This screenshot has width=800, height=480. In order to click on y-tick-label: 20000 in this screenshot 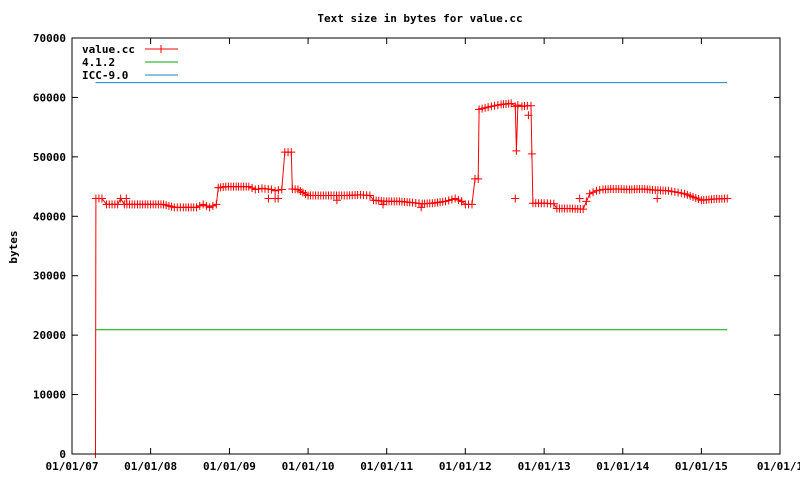, I will do `click(49, 335)`.